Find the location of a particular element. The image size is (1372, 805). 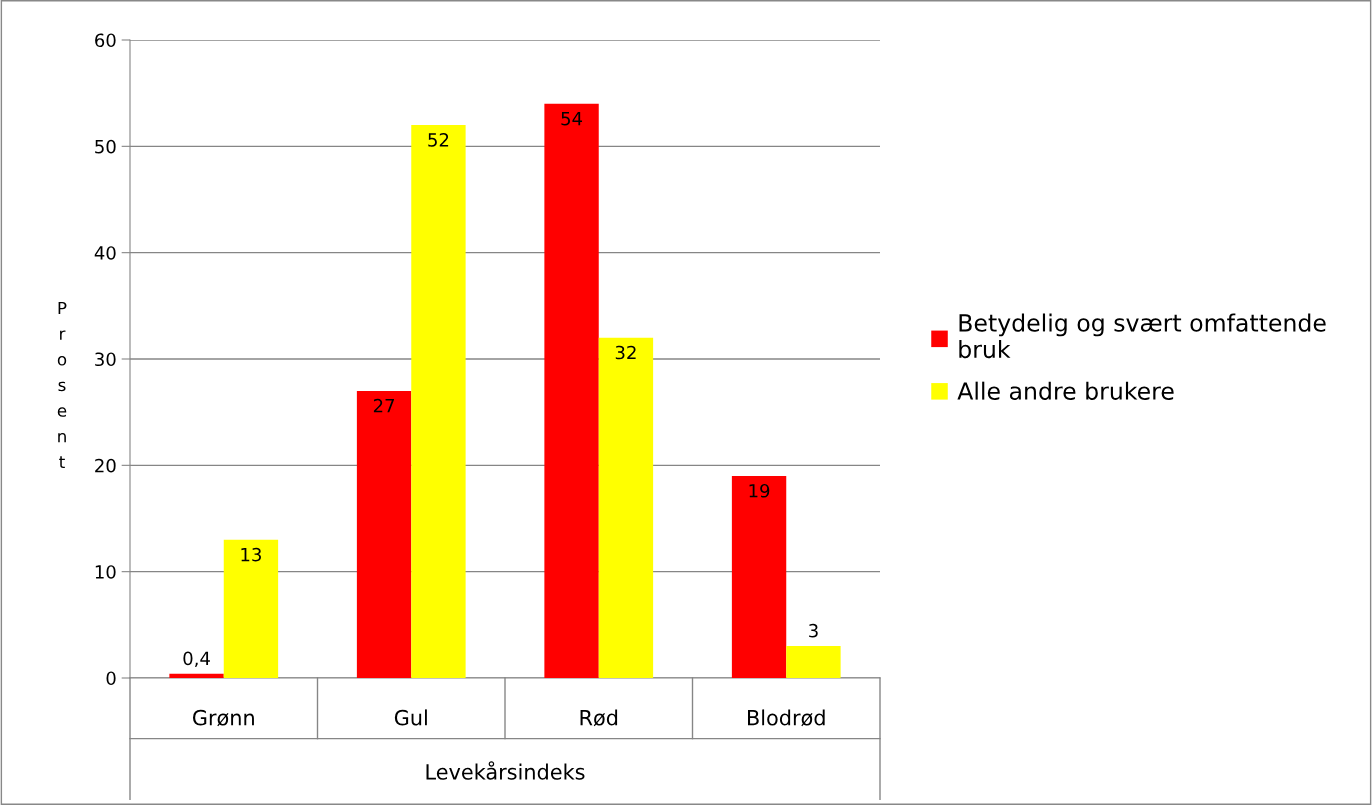

data-label: 52 is located at coordinates (438, 140).